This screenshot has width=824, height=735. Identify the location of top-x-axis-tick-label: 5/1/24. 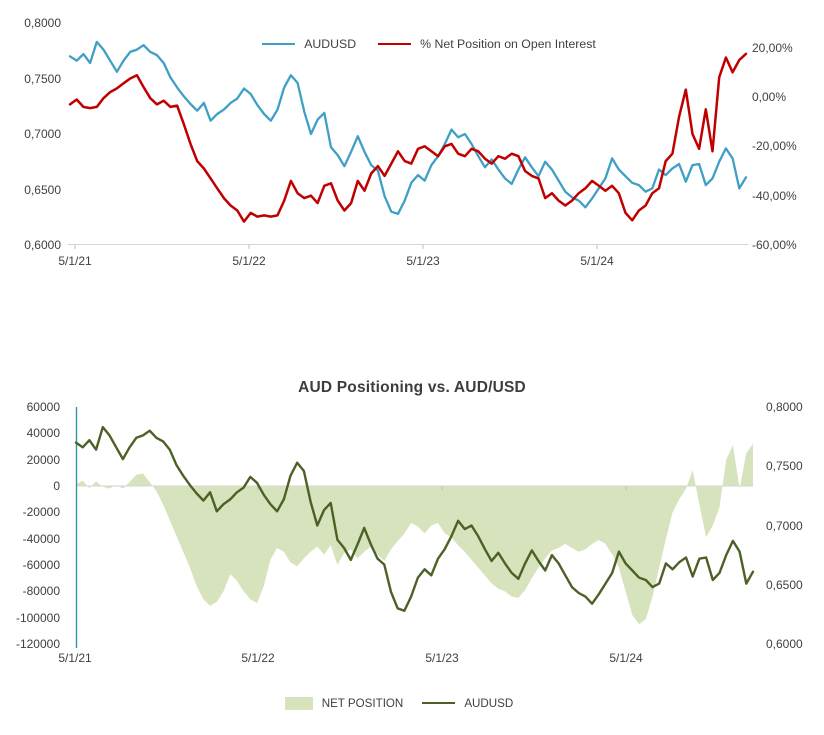
(597, 261).